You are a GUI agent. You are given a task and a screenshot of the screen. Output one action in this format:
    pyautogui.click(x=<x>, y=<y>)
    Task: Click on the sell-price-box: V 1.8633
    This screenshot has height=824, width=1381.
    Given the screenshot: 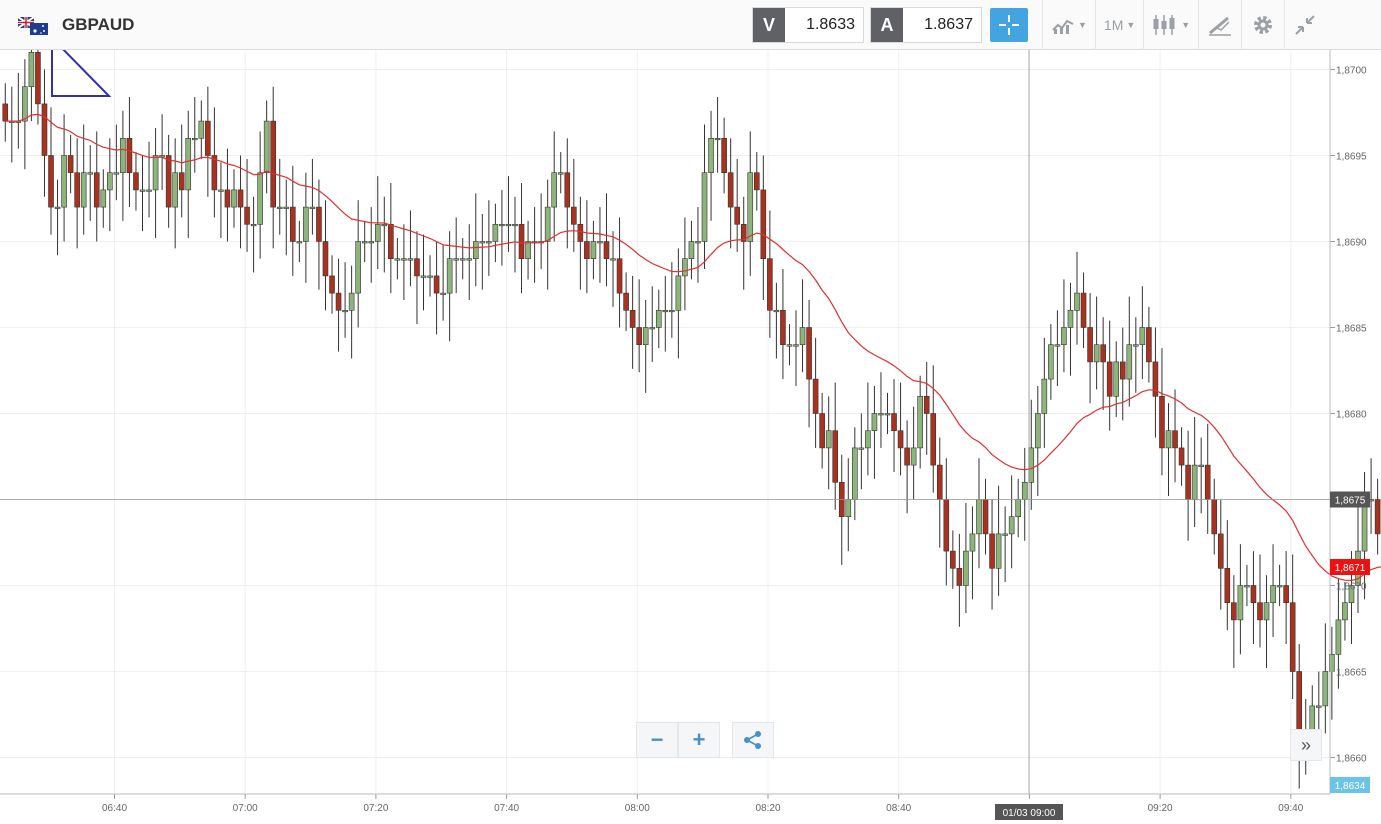 What is the action you would take?
    pyautogui.click(x=808, y=25)
    